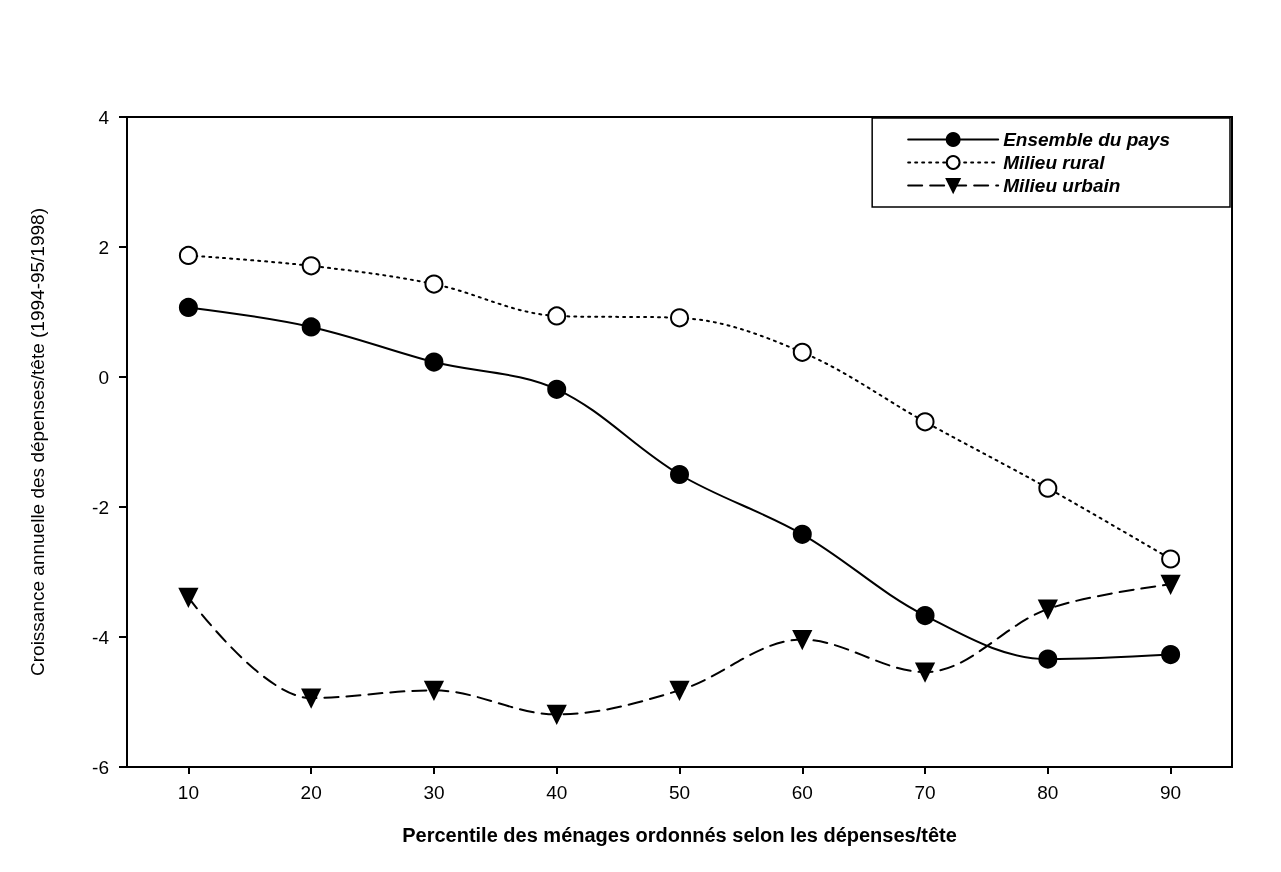  Describe the element at coordinates (104, 117) in the screenshot. I see `y-tick-label: 4` at that location.